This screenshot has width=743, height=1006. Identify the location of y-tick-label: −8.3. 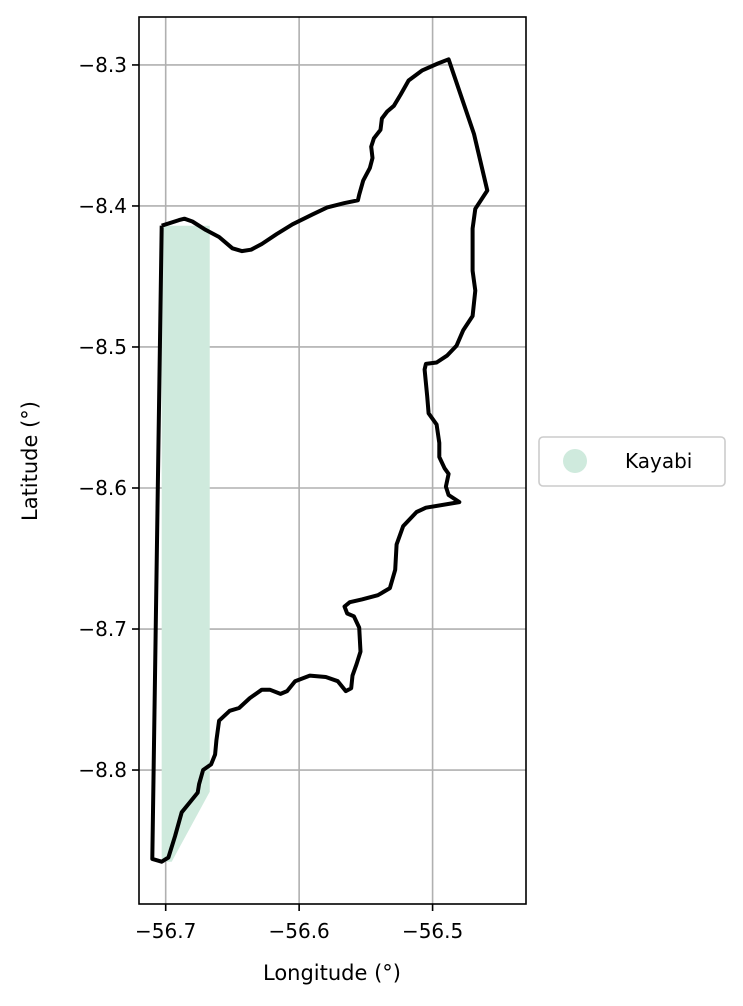
(102, 65).